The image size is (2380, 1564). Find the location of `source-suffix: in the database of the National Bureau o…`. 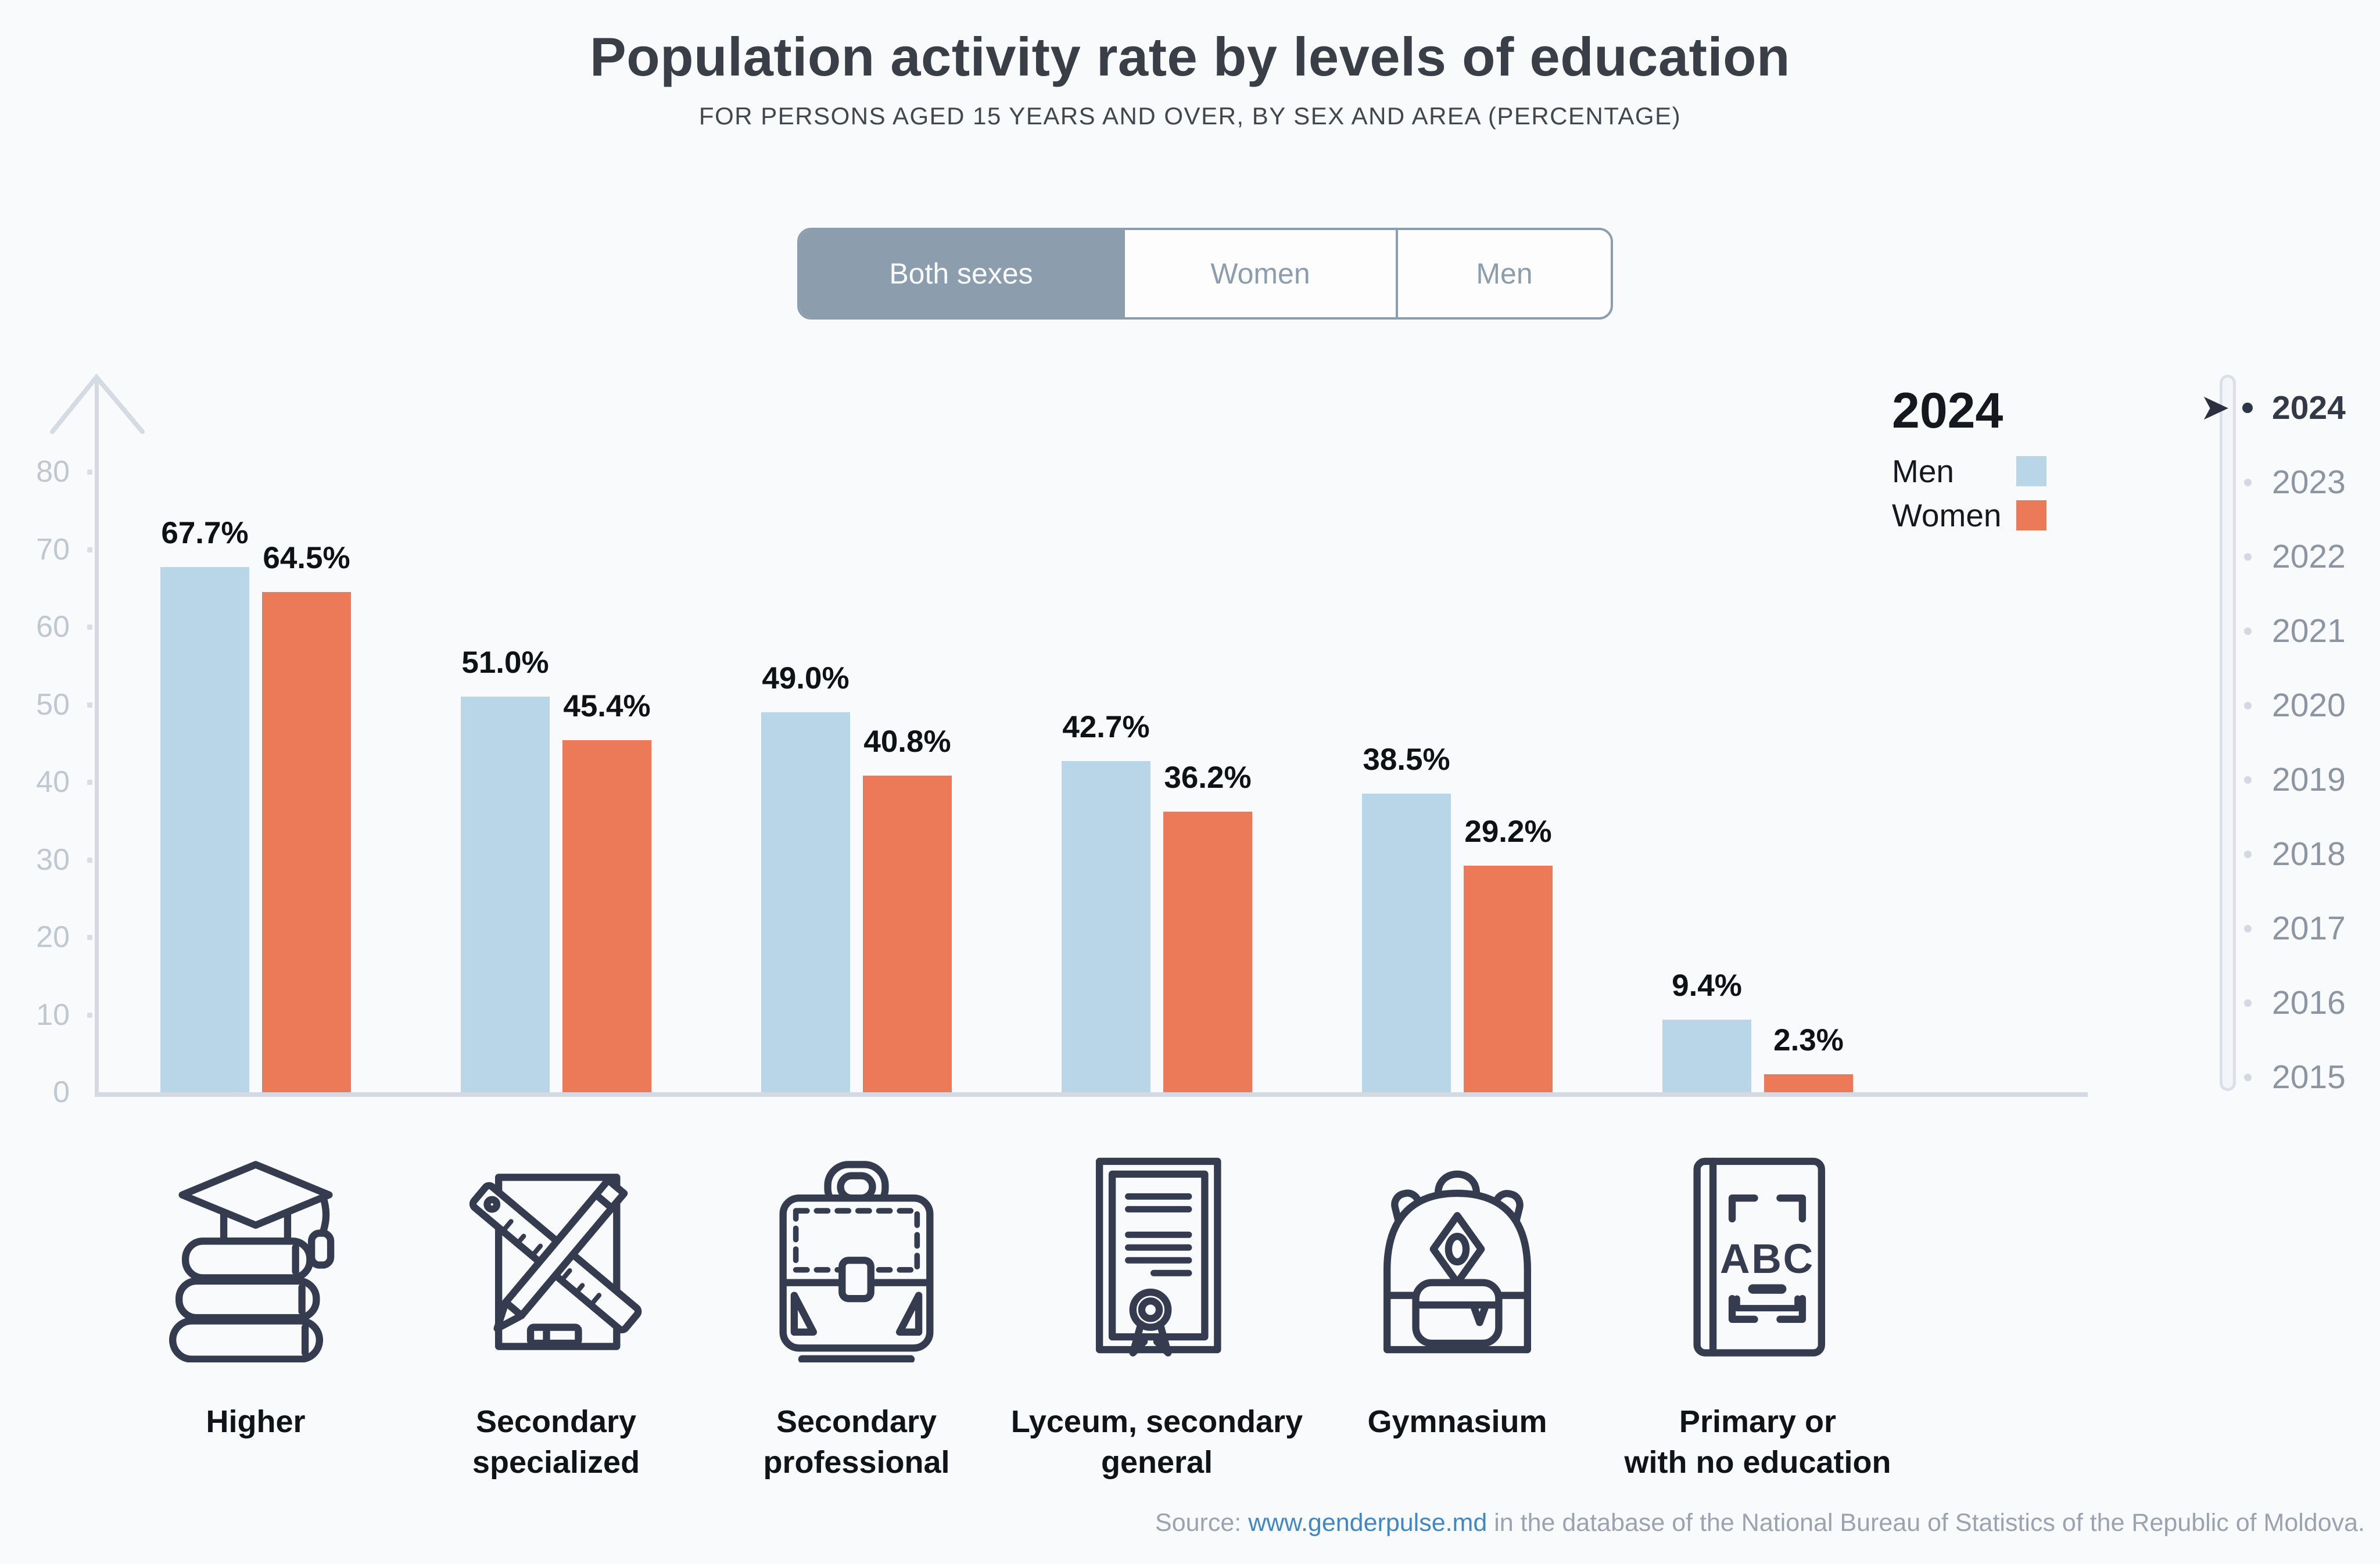

source-suffix: in the database of the National Bureau o… is located at coordinates (1926, 1523).